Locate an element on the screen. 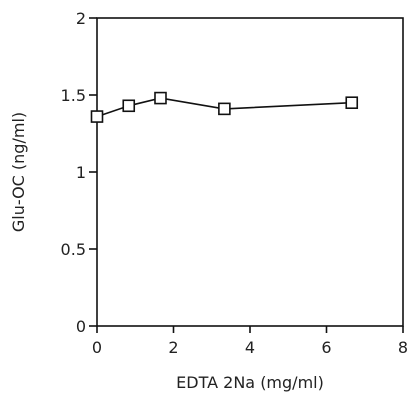  y-tick-label: 2 is located at coordinates (81, 18).